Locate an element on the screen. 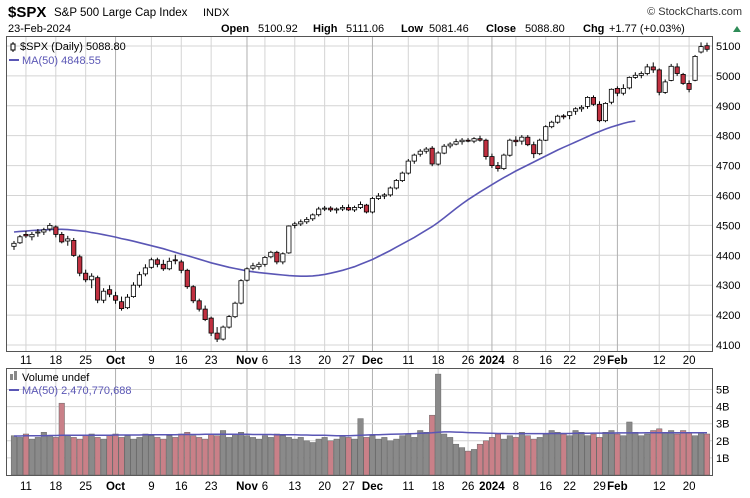 This screenshot has height=498, width=750. y-tick-label: 4900 is located at coordinates (728, 107).